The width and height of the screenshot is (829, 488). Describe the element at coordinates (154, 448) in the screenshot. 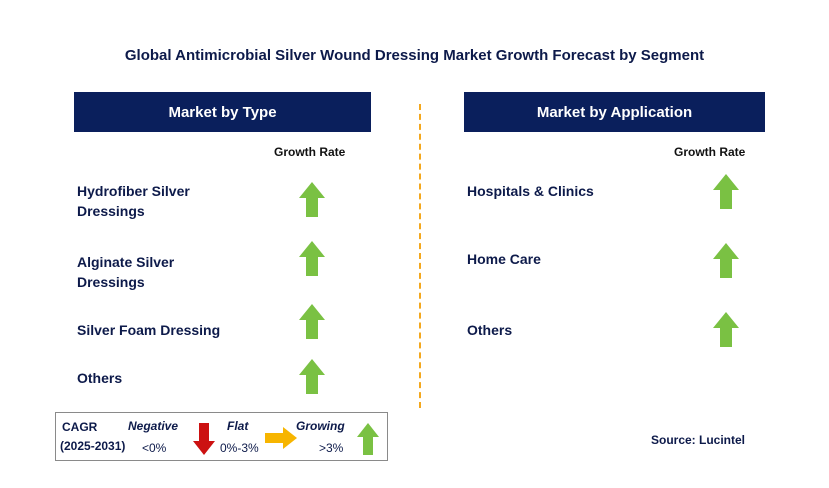

I see `legend-negative-range: <0%` at that location.